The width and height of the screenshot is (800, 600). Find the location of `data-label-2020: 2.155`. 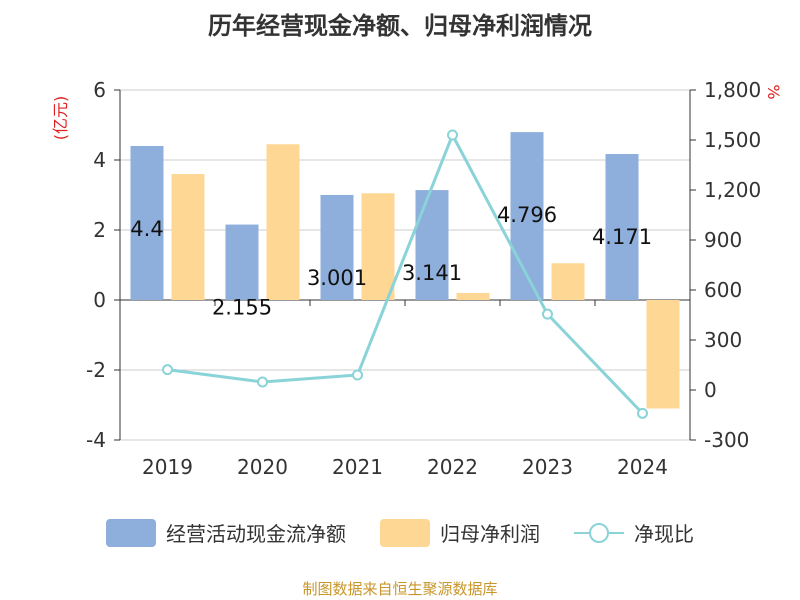

data-label-2020: 2.155 is located at coordinates (242, 308).